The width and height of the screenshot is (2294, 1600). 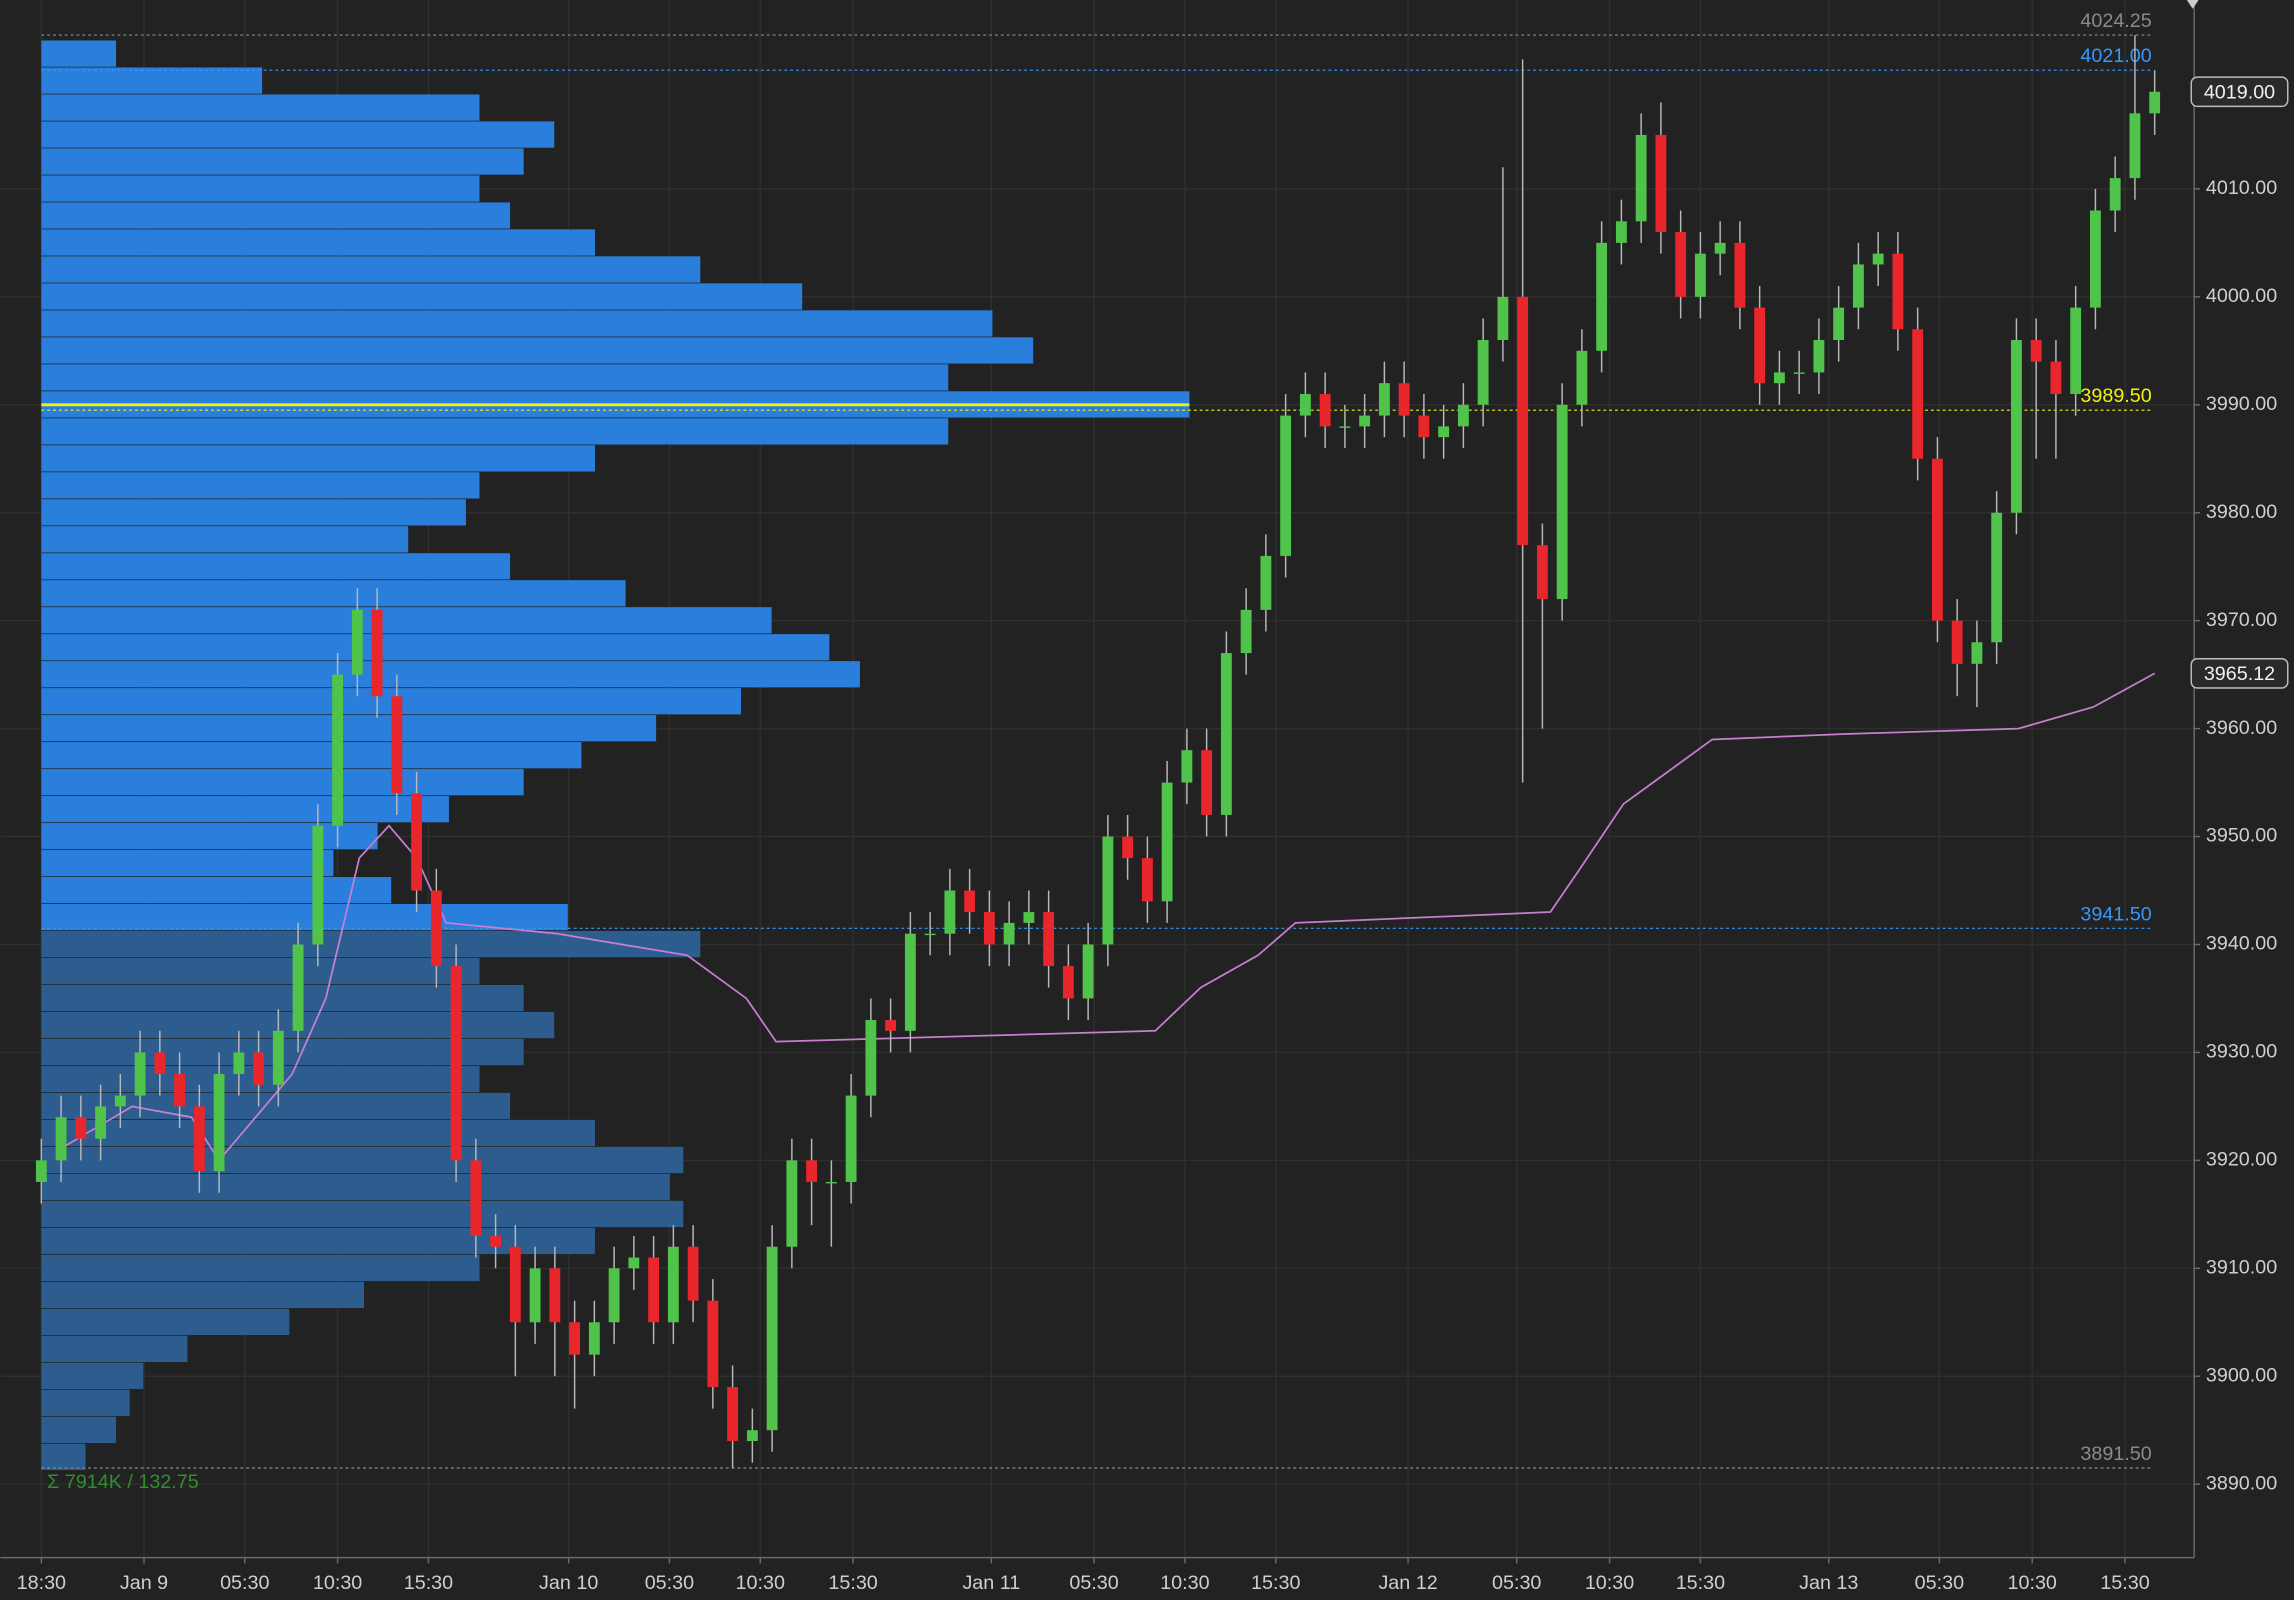 What do you see at coordinates (568, 1583) in the screenshot?
I see `x-tick-label: Jan 10` at bounding box center [568, 1583].